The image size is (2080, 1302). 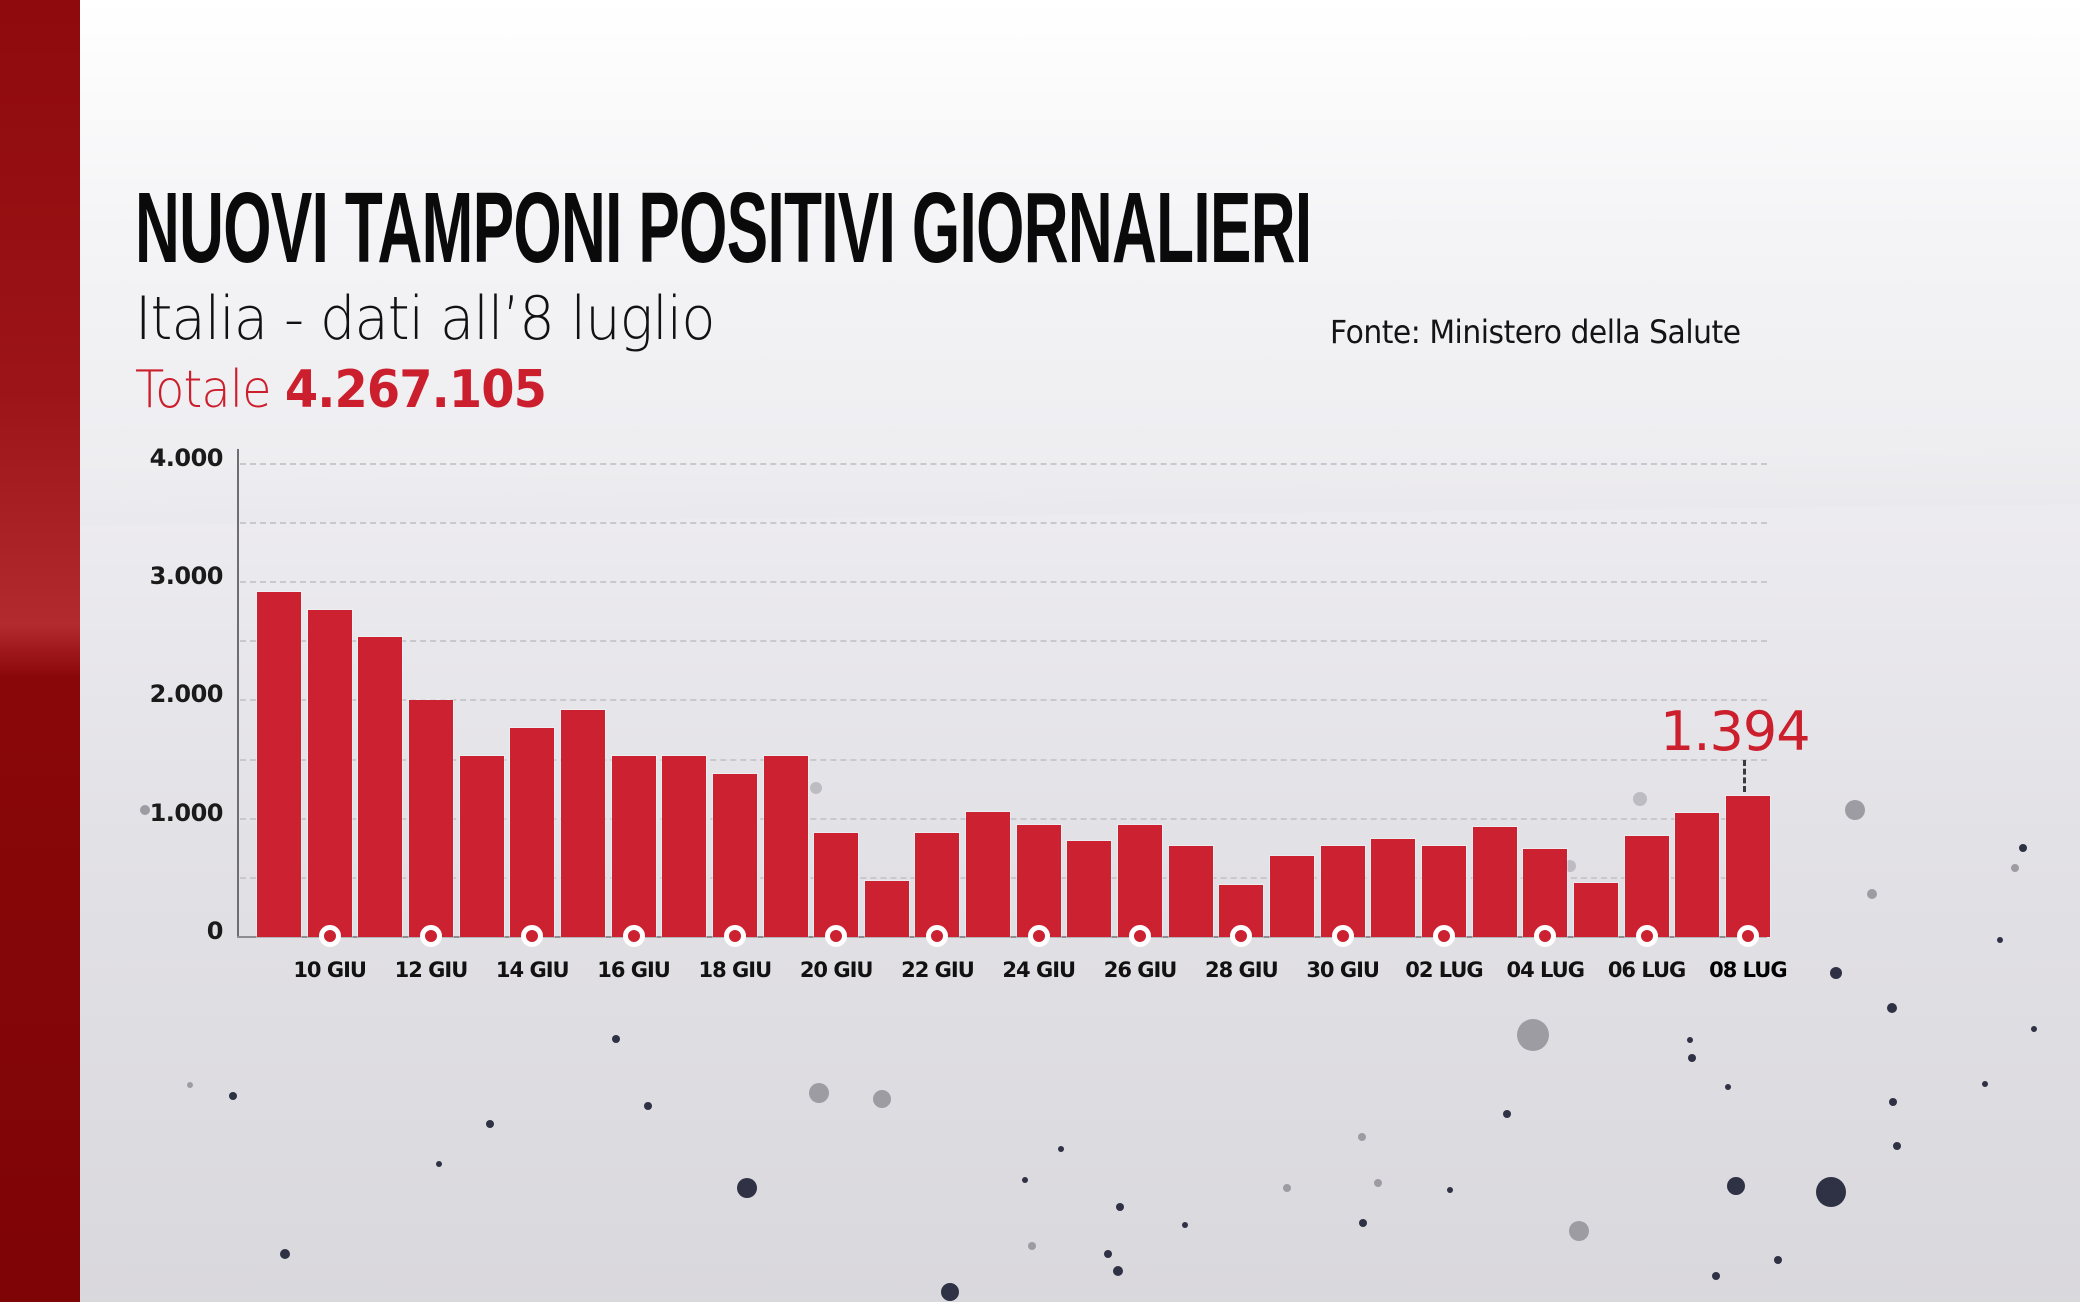 I want to click on x-tick-label: 16 GIU, so click(x=634, y=970).